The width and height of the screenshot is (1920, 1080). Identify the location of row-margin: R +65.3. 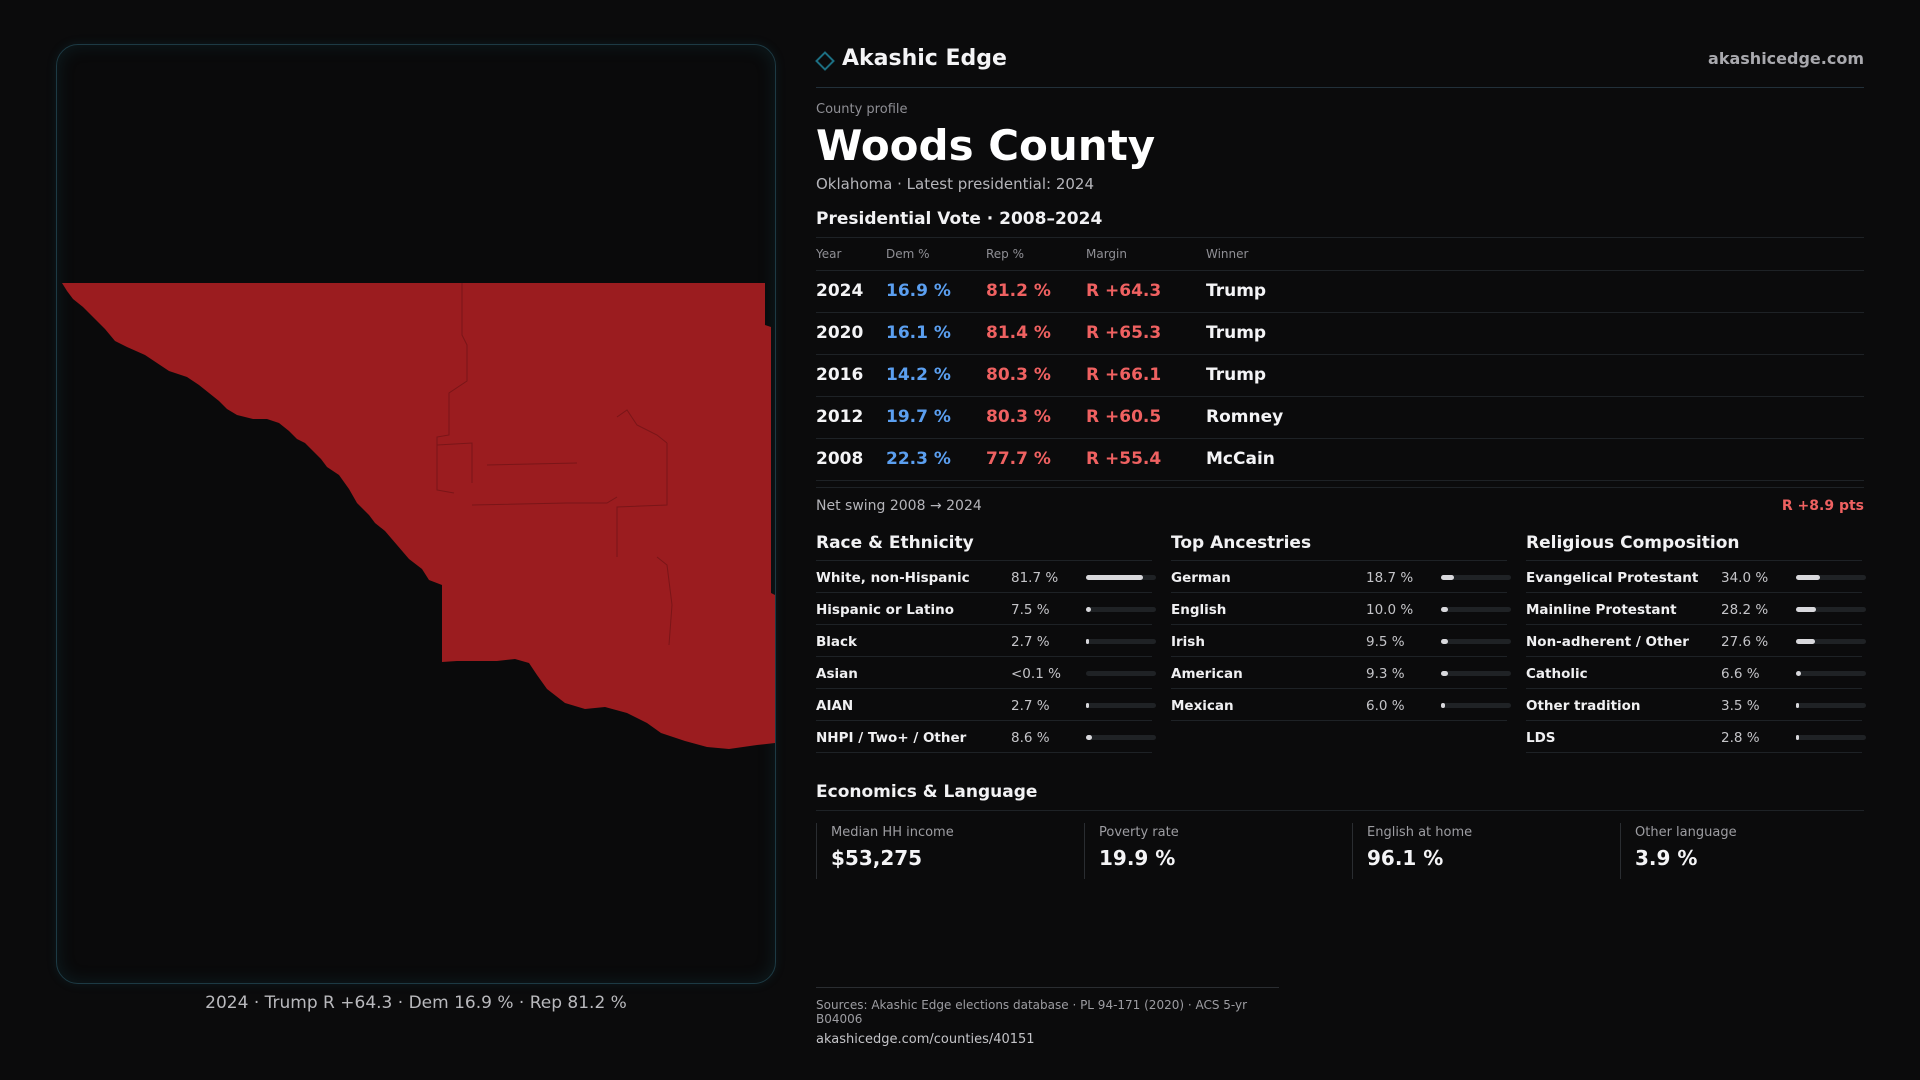
(1146, 333).